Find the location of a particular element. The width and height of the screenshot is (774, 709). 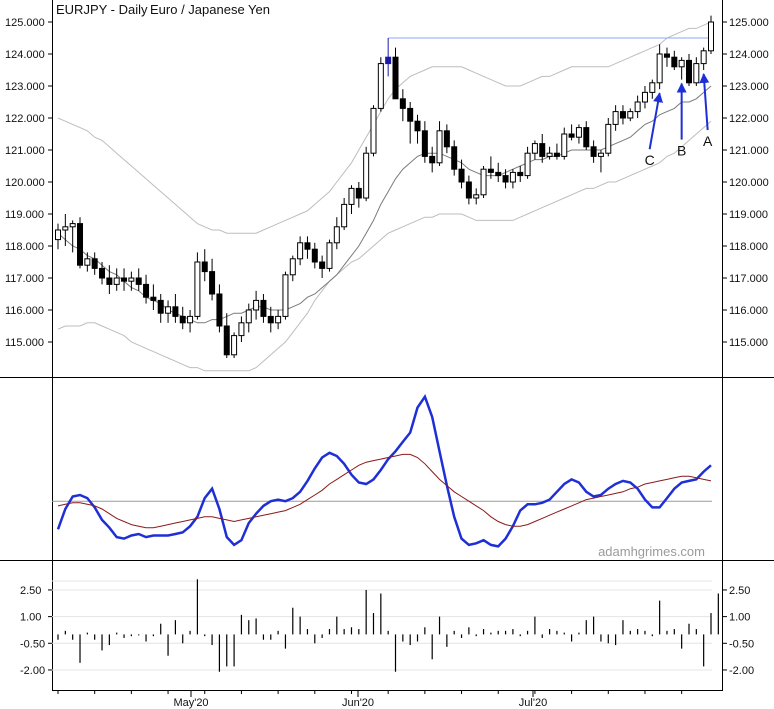

hist-tick-label-right: -0.50 is located at coordinates (741, 644).